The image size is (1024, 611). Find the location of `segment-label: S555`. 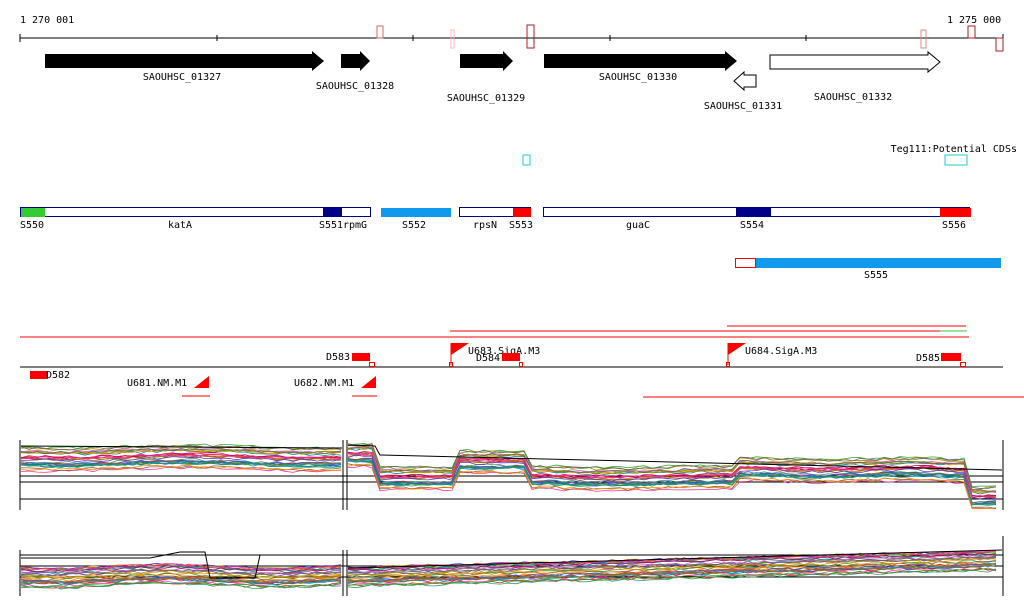

segment-label: S555 is located at coordinates (876, 275).